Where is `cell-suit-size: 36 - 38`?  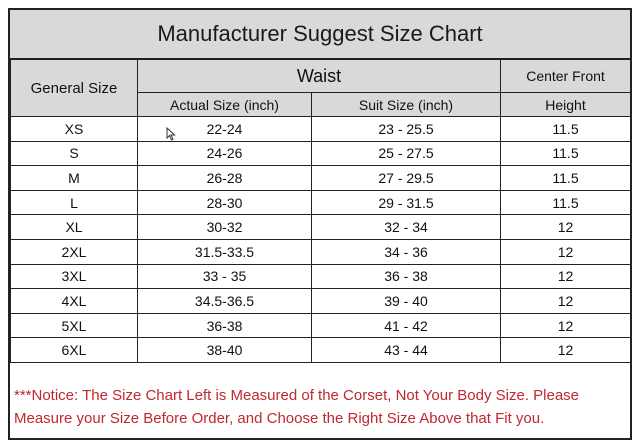
cell-suit-size: 36 - 38 is located at coordinates (406, 276).